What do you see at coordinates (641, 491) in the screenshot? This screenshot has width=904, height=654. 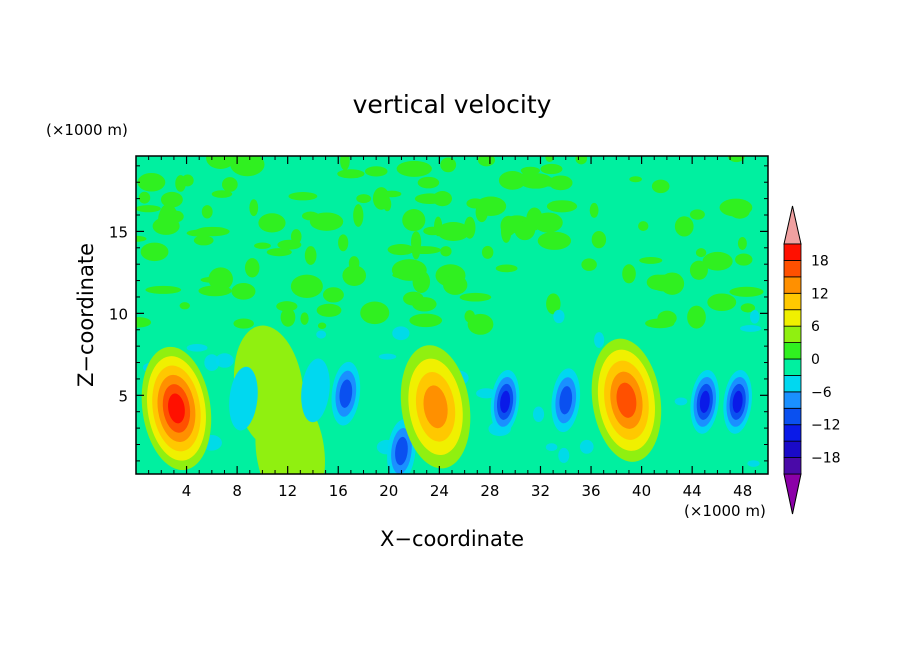 I see `x-tick-label: 40` at bounding box center [641, 491].